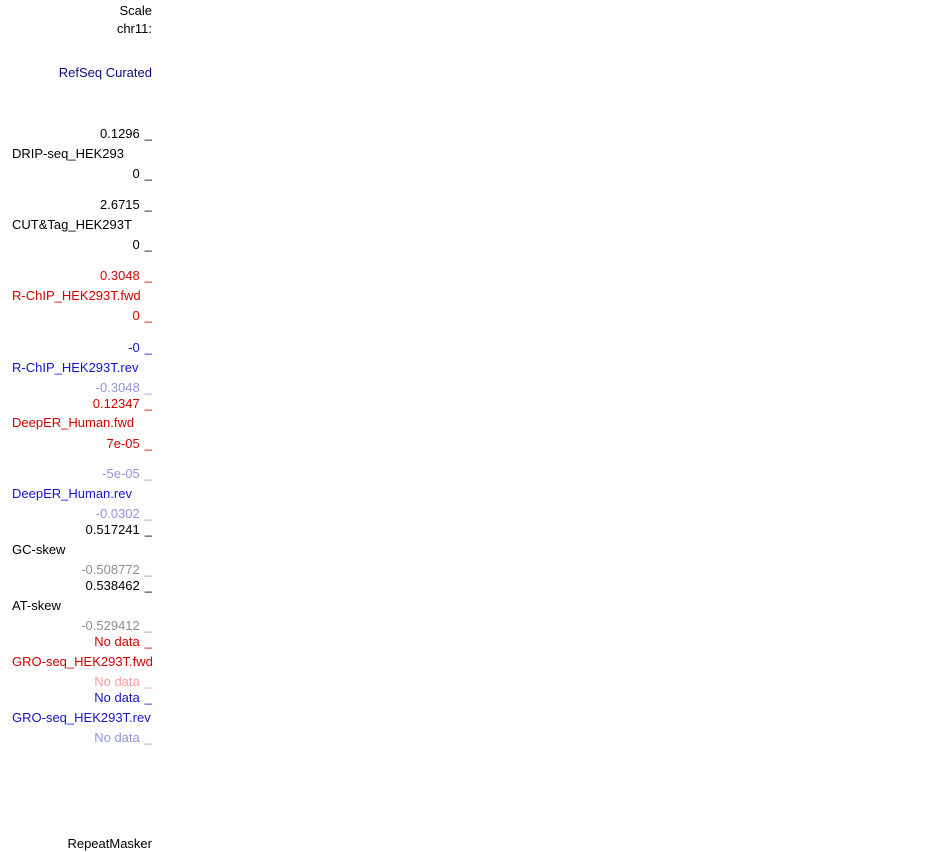  Describe the element at coordinates (123, 443) in the screenshot. I see `value-text: 7e-05` at that location.